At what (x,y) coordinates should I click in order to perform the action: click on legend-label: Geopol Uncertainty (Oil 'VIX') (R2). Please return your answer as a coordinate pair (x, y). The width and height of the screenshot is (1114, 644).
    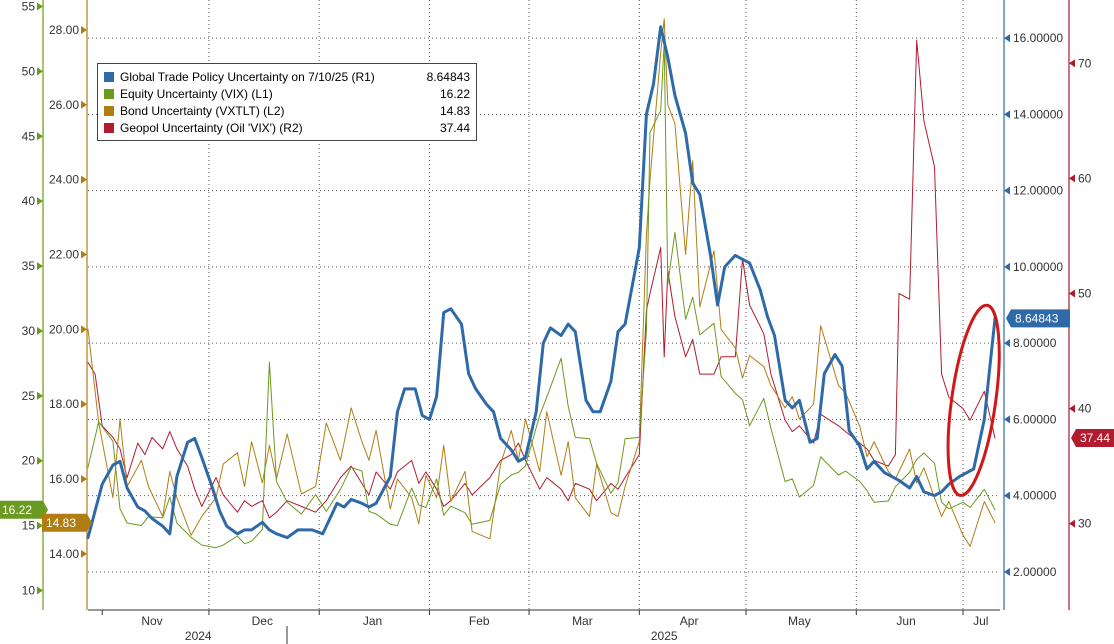
    Looking at the image, I should click on (211, 127).